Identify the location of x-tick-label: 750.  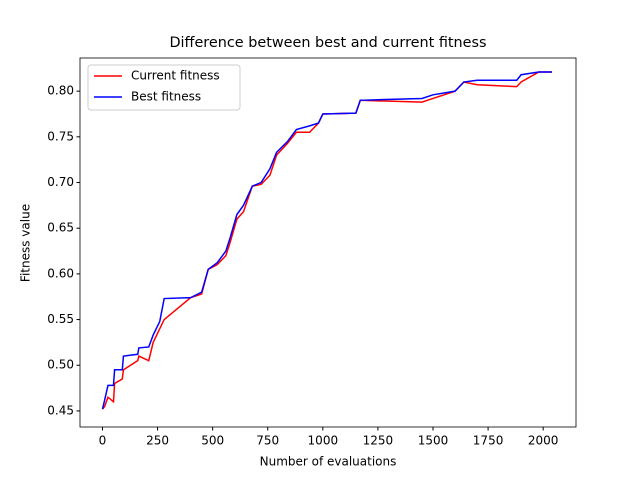
(267, 441).